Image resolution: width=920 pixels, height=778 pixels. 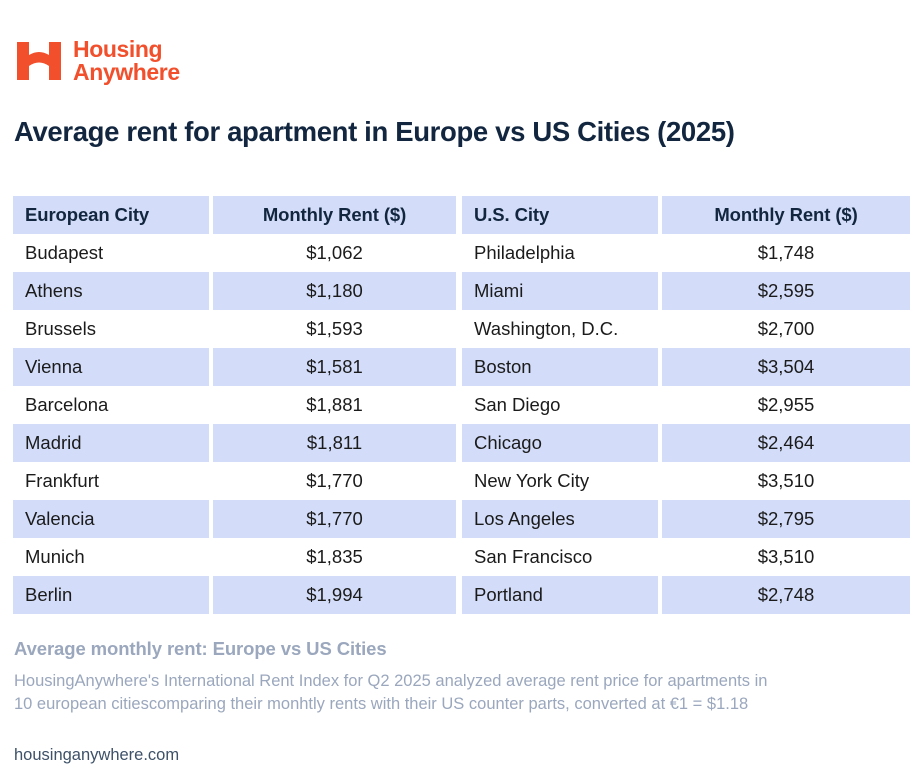 What do you see at coordinates (786, 595) in the screenshot?
I see `cell-us-rent: $2,748` at bounding box center [786, 595].